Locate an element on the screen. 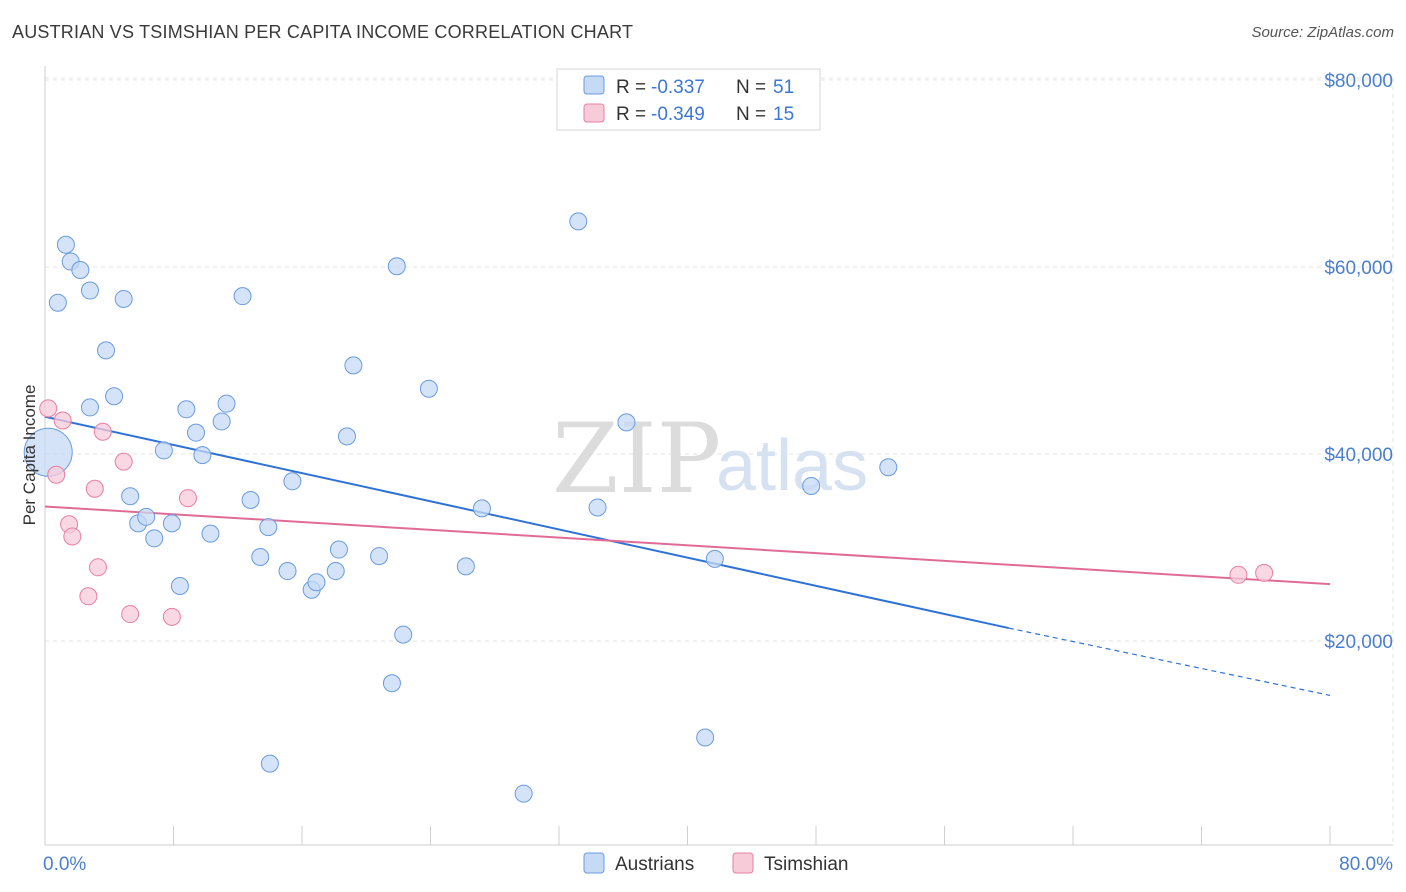  legend-r-label-tsimshian: R = is located at coordinates (631, 114).